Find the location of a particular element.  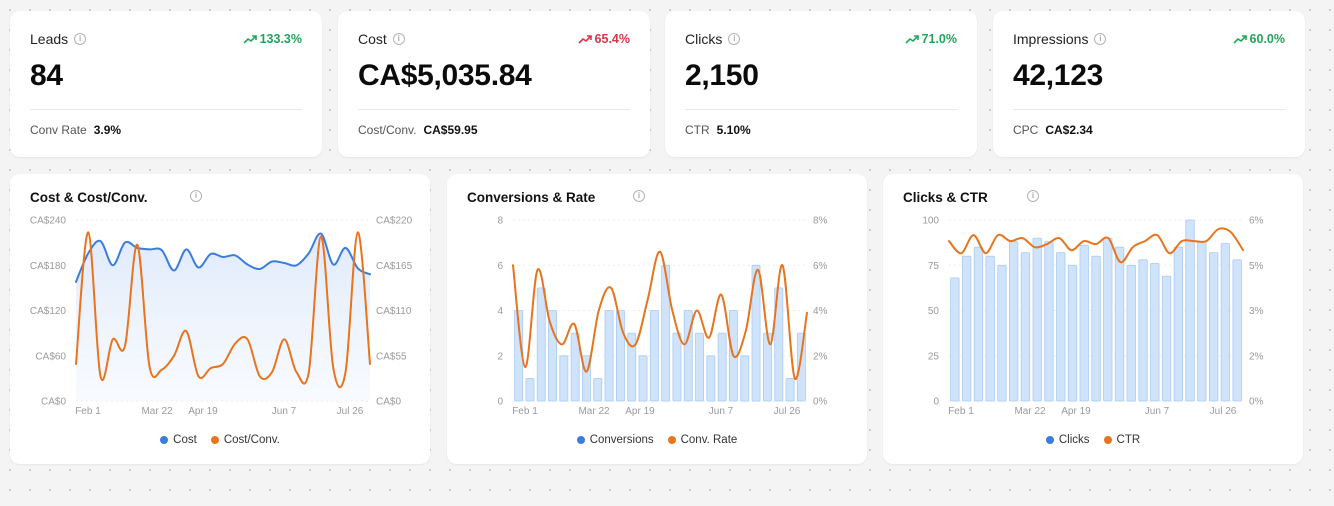

legend-item: Clicks is located at coordinates (1067, 440).